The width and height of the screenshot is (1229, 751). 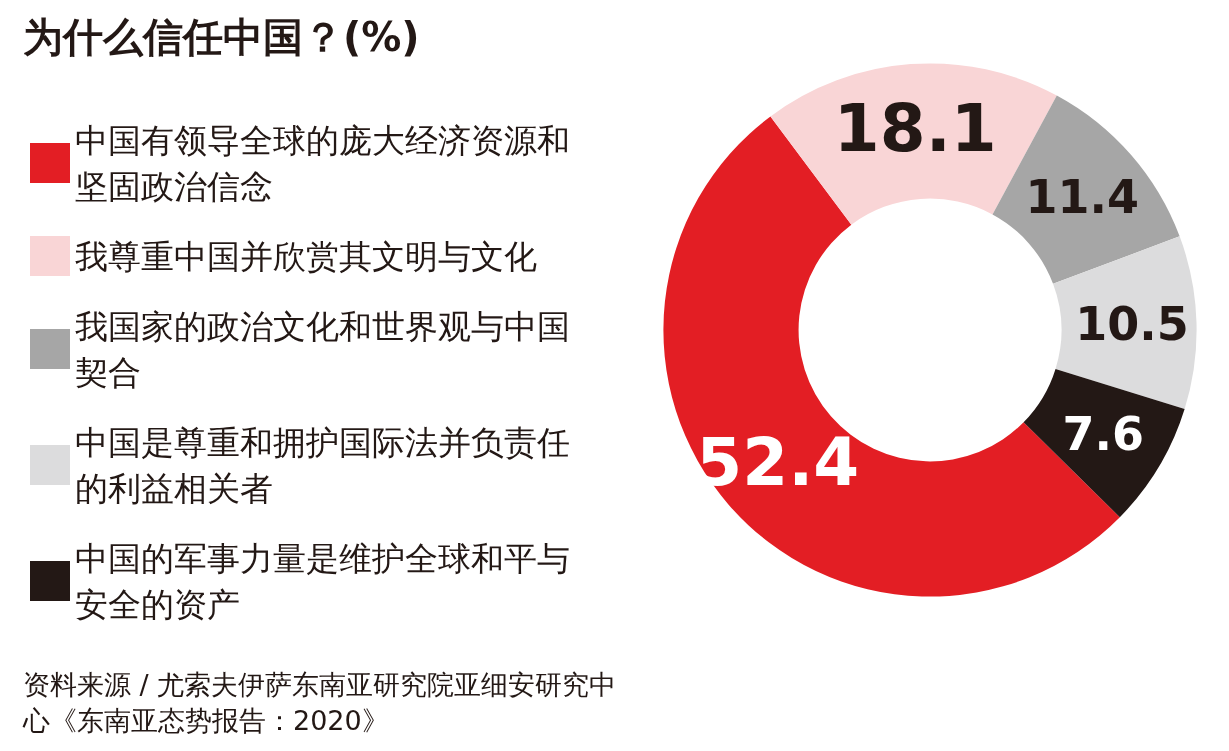 What do you see at coordinates (322, 465) in the screenshot?
I see `legend-label: 中国是尊重和拥护国际法并负责任的利益相关者` at bounding box center [322, 465].